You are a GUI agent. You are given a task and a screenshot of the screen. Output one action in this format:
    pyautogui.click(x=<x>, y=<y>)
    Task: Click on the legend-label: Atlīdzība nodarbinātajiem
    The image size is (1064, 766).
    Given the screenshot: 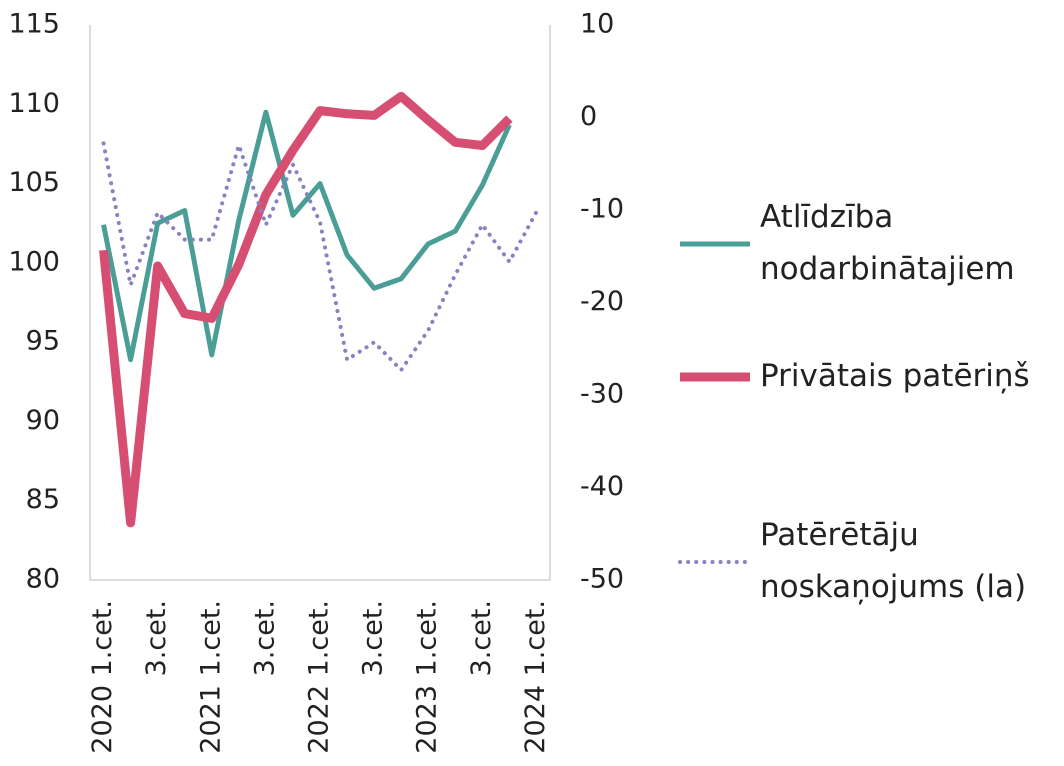 What is the action you would take?
    pyautogui.click(x=887, y=243)
    